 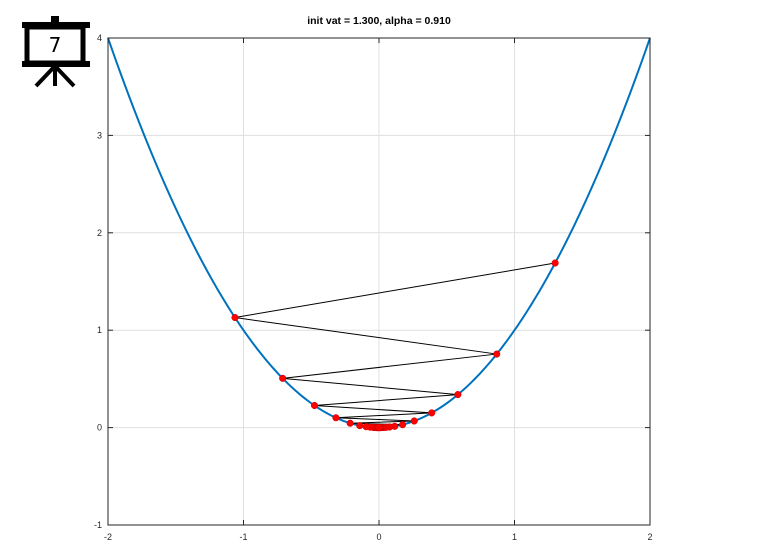 What do you see at coordinates (99, 38) in the screenshot?
I see `y-tick-label: 4` at bounding box center [99, 38].